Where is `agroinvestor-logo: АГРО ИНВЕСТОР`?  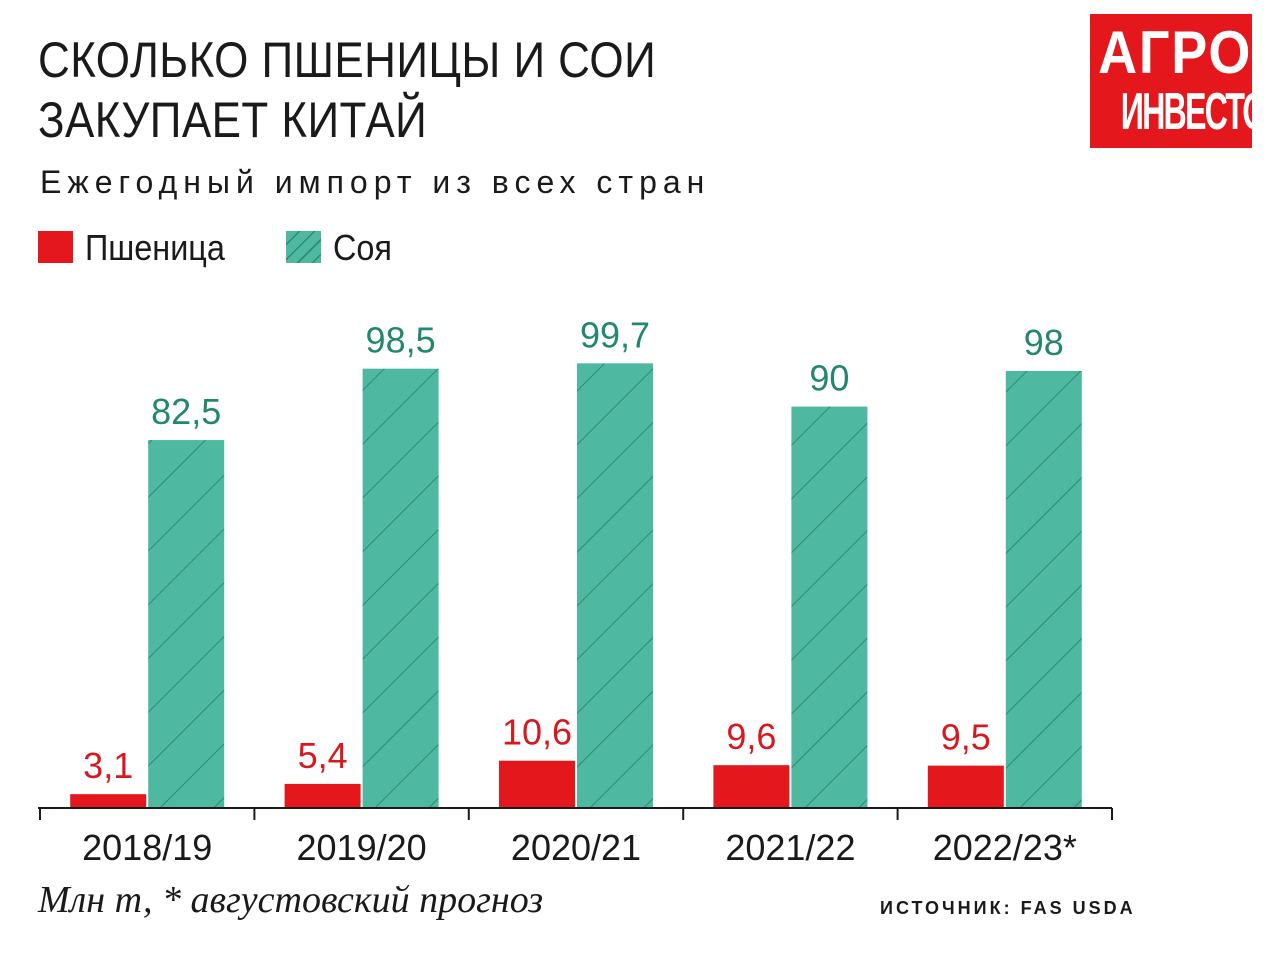
agroinvestor-logo: АГРО ИНВЕСТОР is located at coordinates (1180, 81).